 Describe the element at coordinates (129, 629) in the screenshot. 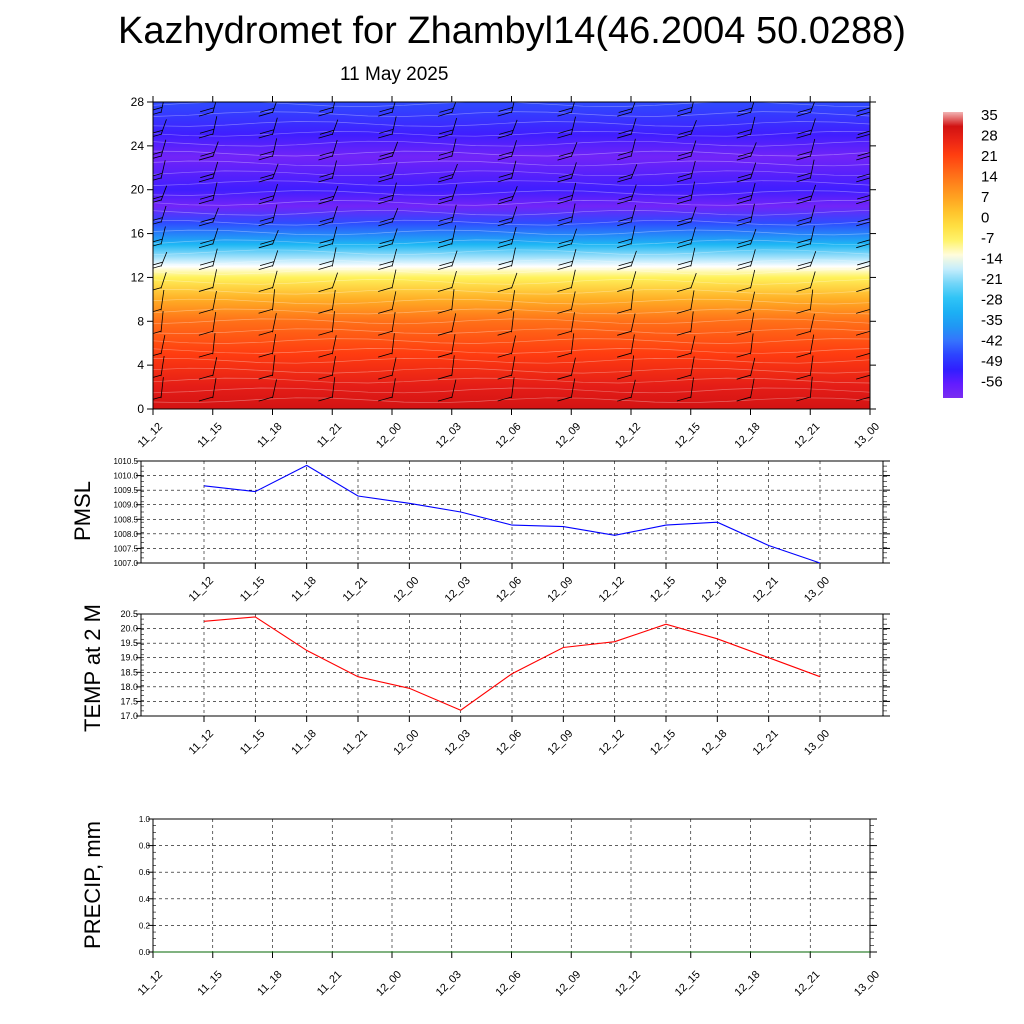

I see `y-tick-label: 20.0` at that location.